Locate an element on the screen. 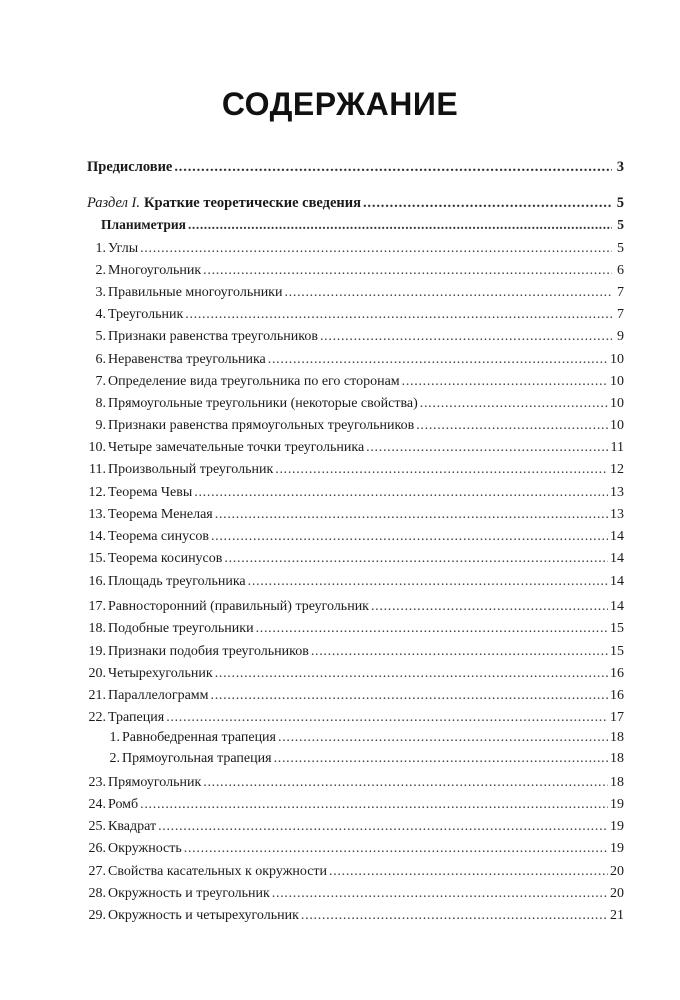  toc-entry: 24.Ромб 19 is located at coordinates (351, 805).